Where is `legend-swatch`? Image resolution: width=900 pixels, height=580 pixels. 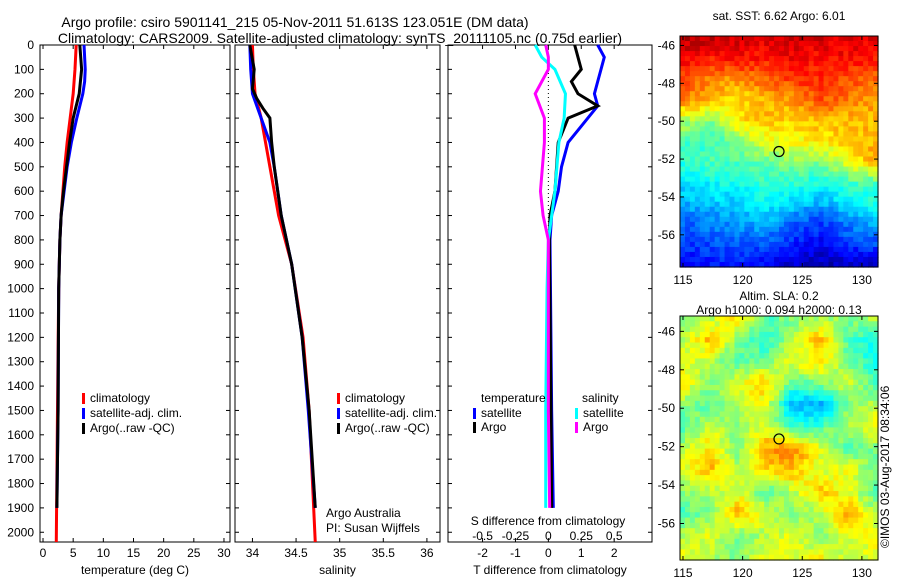
legend-swatch is located at coordinates (83, 428).